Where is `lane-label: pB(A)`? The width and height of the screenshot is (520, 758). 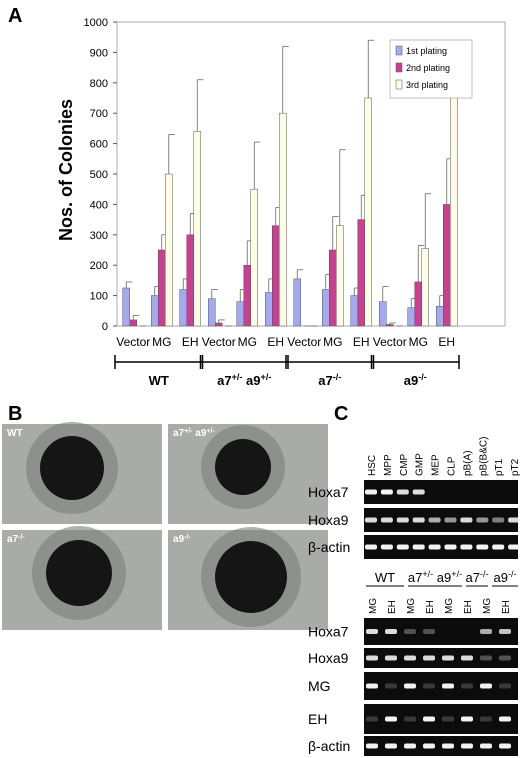 lane-label: pB(A) is located at coordinates (467, 463).